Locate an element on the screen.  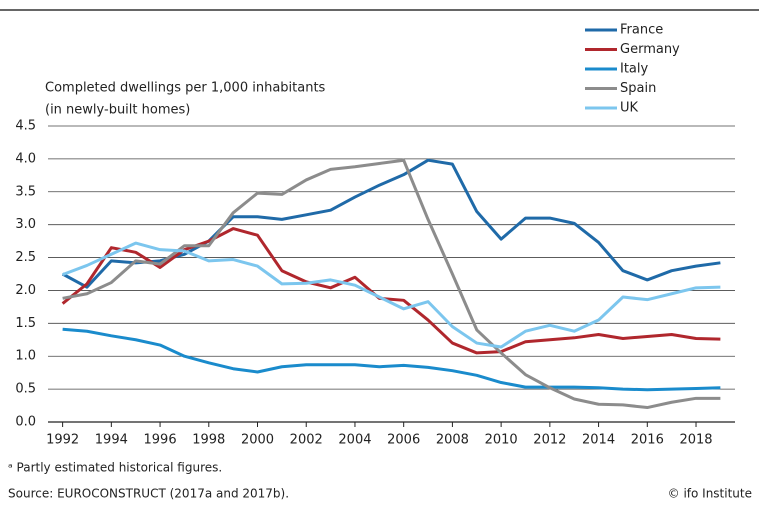
x-tick-label: 2004 is located at coordinates (354, 440).